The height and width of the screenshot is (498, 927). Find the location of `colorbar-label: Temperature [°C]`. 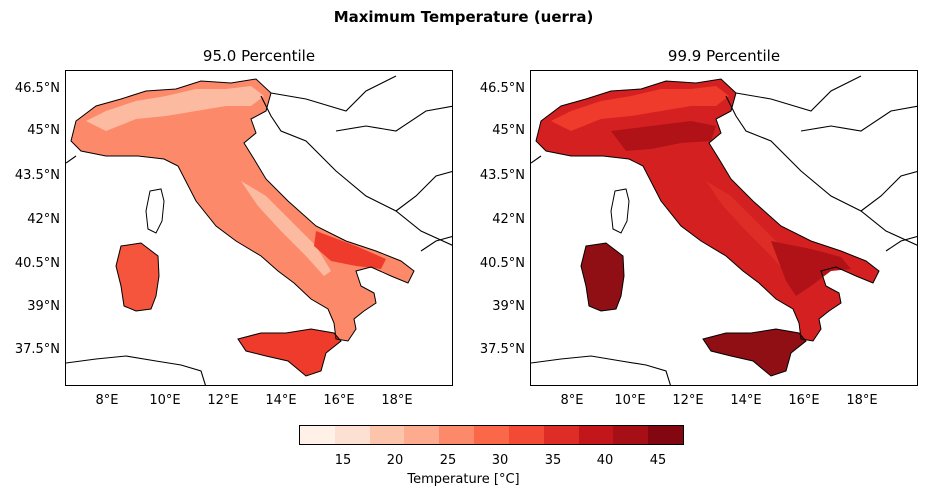

colorbar-label: Temperature [°C] is located at coordinates (463, 479).